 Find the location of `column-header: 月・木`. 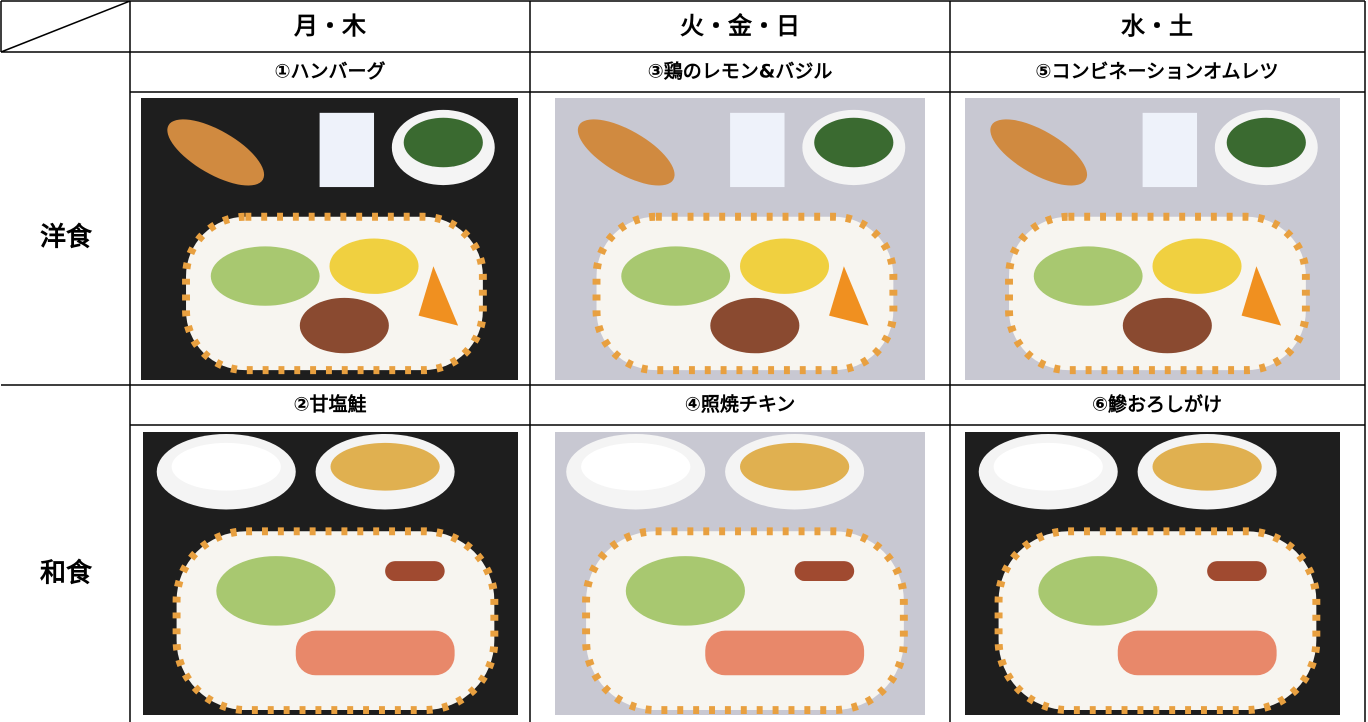

column-header: 月・木 is located at coordinates (330, 26).